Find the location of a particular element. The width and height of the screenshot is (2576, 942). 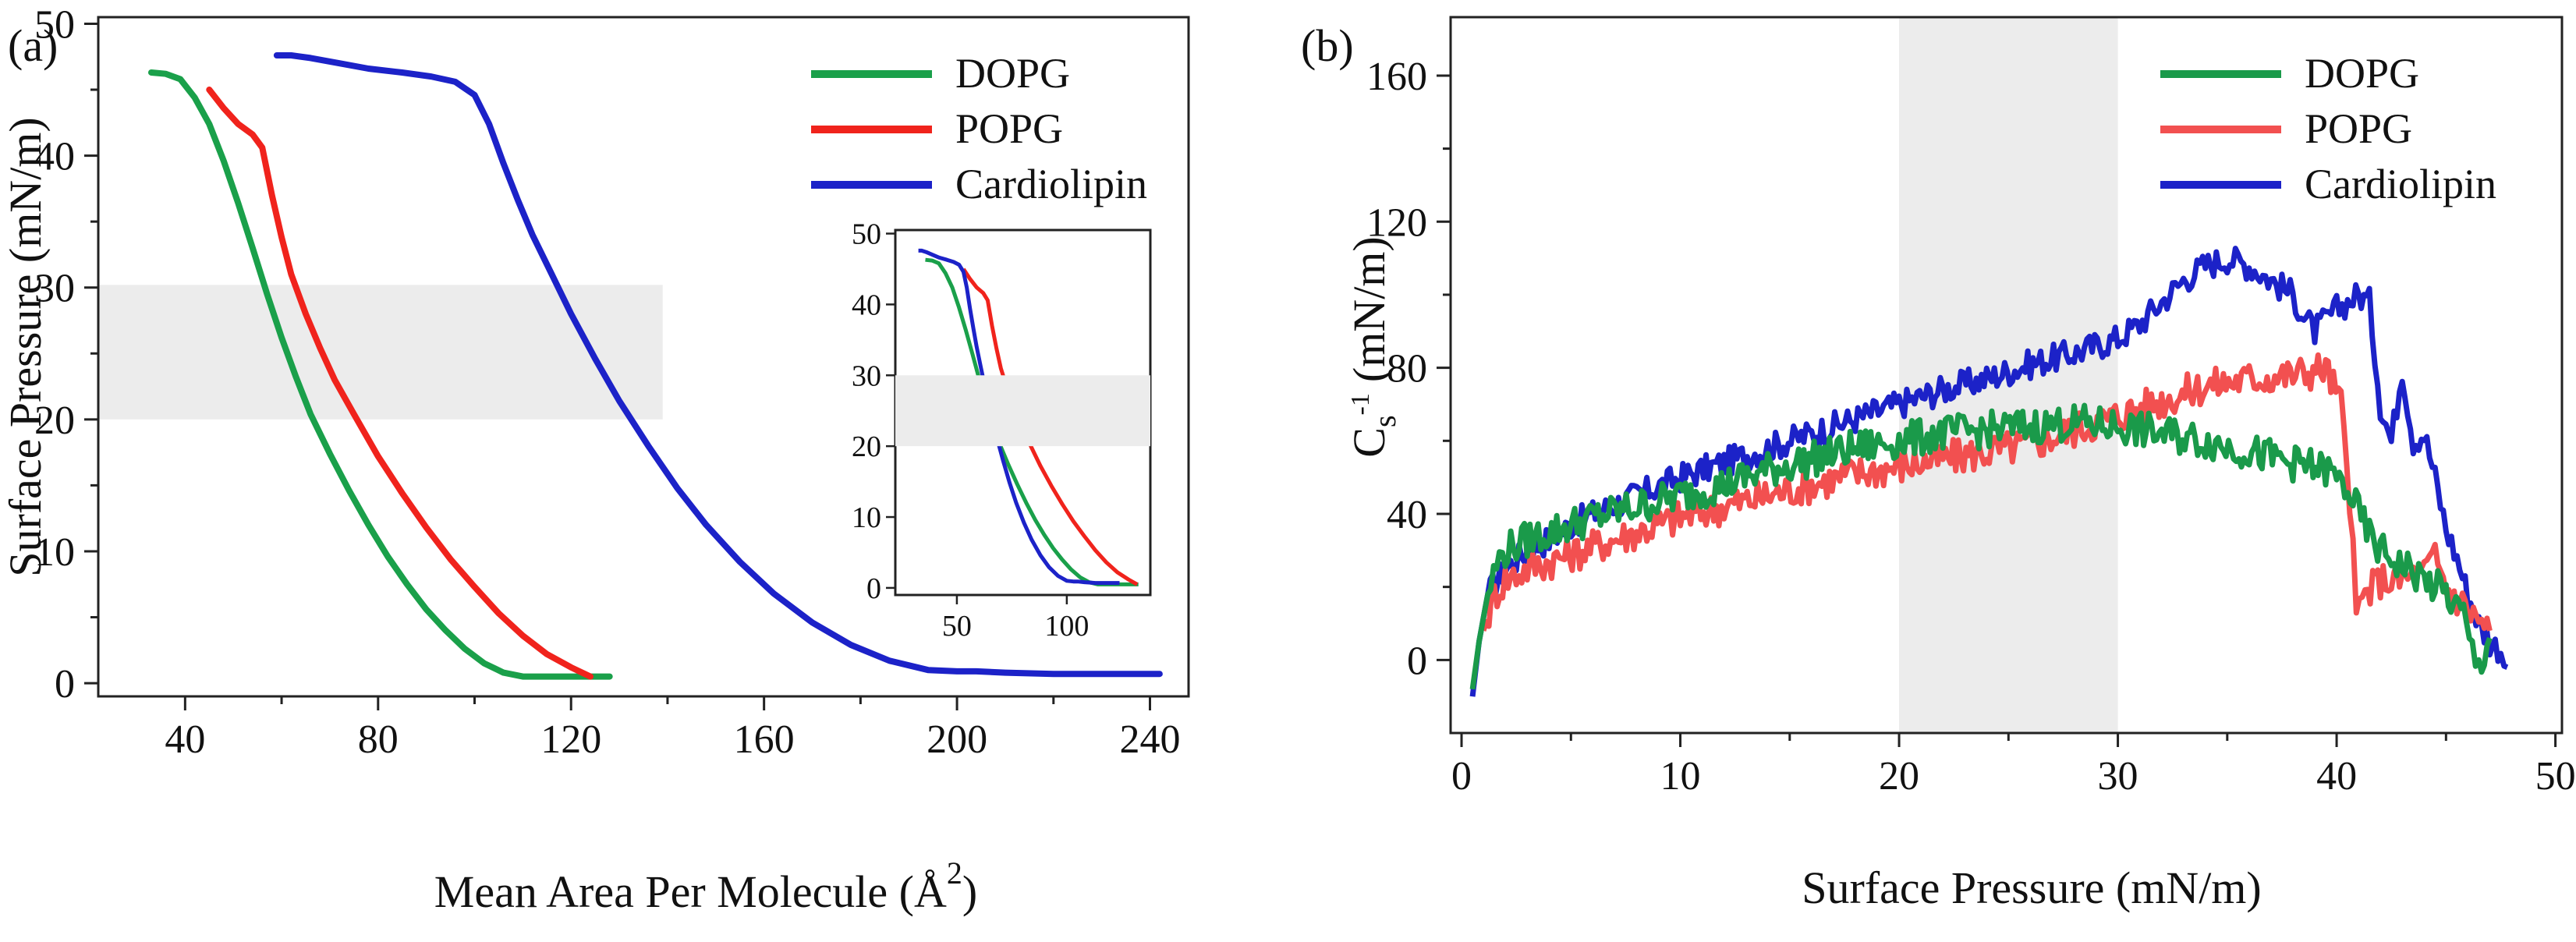

panel-b-line-popg is located at coordinates (1987, 492).